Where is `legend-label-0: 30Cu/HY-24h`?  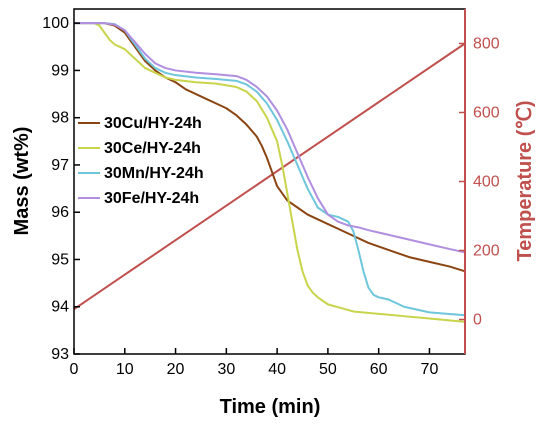 legend-label-0: 30Cu/HY-24h is located at coordinates (153, 123).